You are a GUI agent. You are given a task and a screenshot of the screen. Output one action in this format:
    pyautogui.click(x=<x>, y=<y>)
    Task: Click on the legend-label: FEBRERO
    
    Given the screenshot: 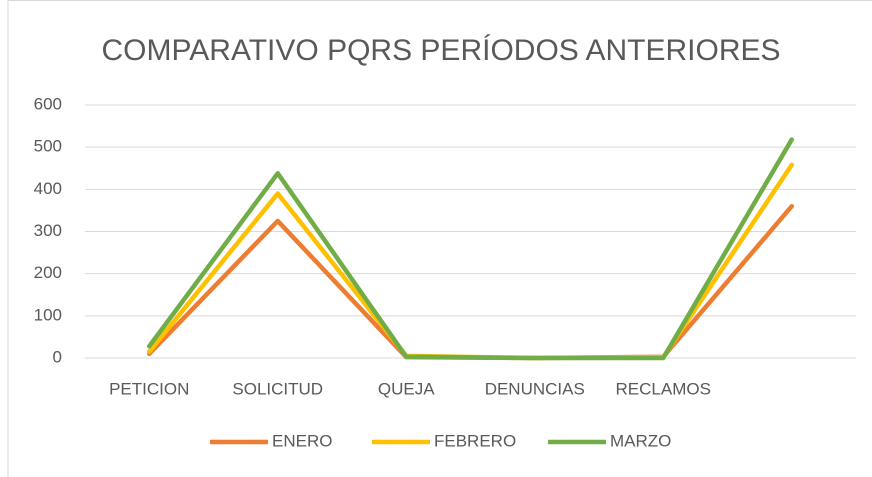 What is the action you would take?
    pyautogui.click(x=475, y=440)
    